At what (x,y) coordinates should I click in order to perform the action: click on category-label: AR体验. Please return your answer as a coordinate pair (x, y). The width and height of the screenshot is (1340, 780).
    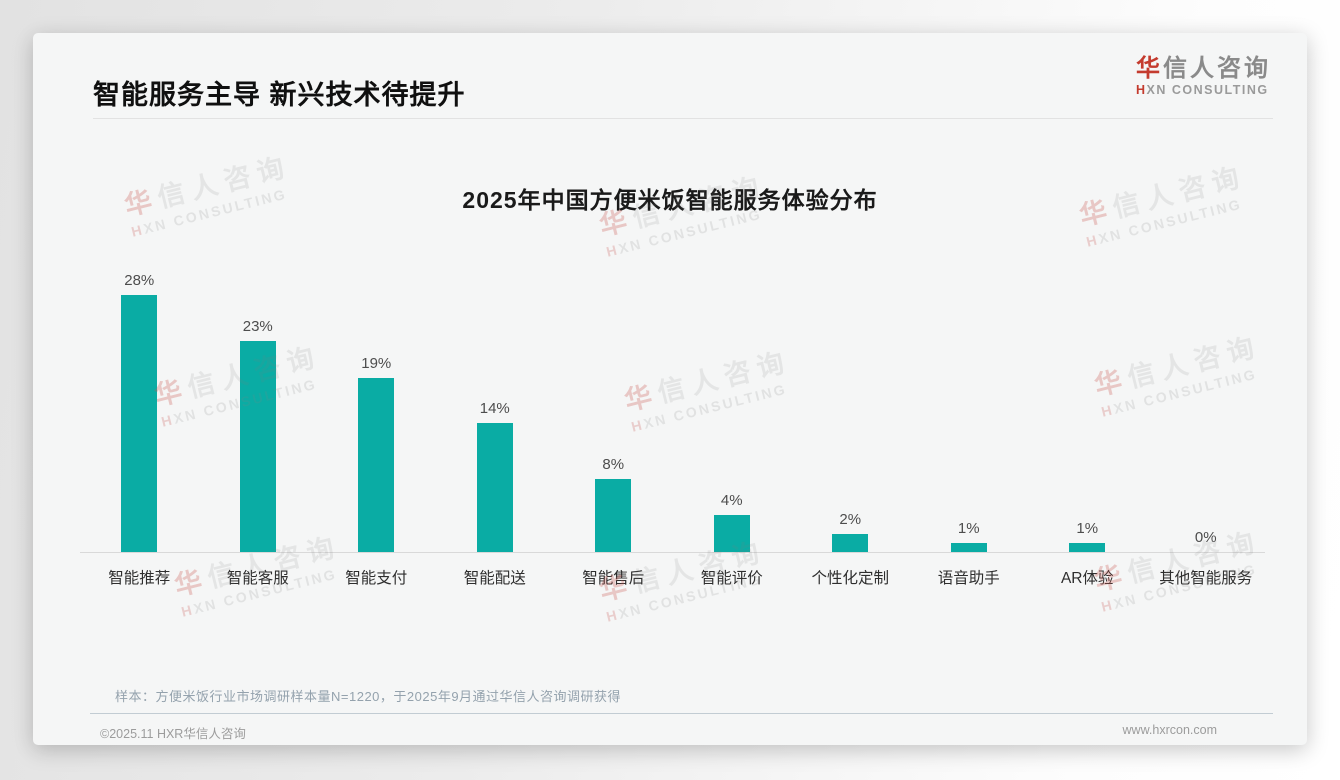
    Looking at the image, I should click on (1087, 578).